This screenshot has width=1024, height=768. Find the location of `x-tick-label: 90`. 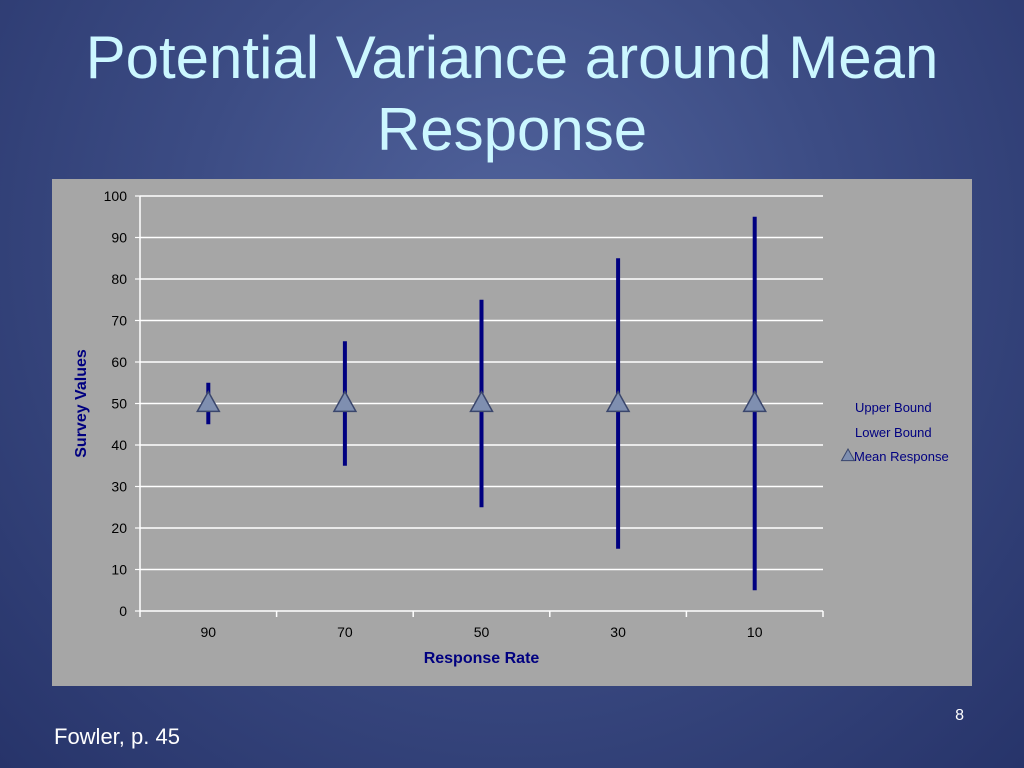

x-tick-label: 90 is located at coordinates (209, 632).